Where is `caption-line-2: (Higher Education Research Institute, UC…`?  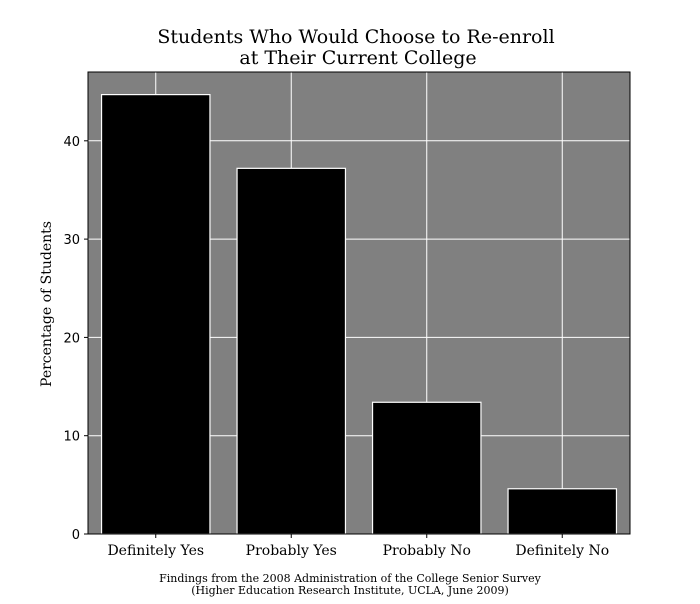
caption-line-2: (Higher Education Research Institute, UC… is located at coordinates (350, 590).